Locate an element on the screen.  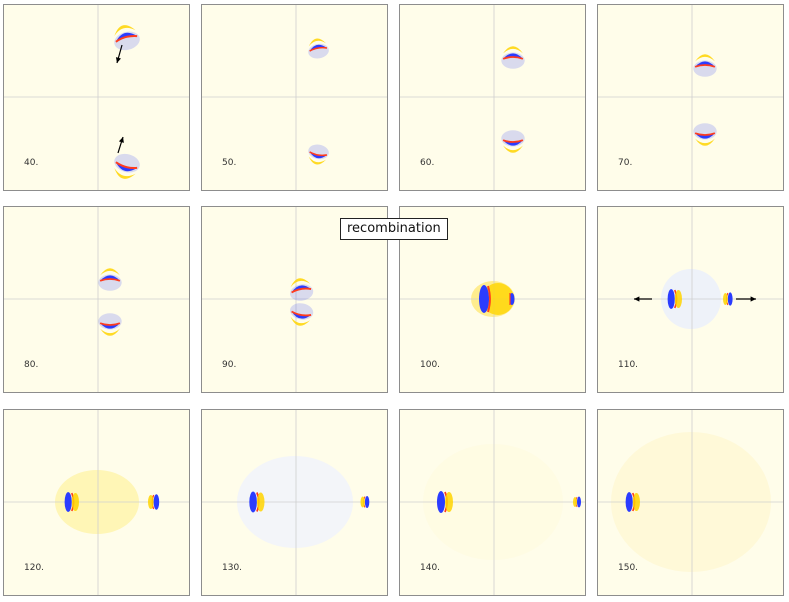
frame-panel: 50. is located at coordinates (294, 97).